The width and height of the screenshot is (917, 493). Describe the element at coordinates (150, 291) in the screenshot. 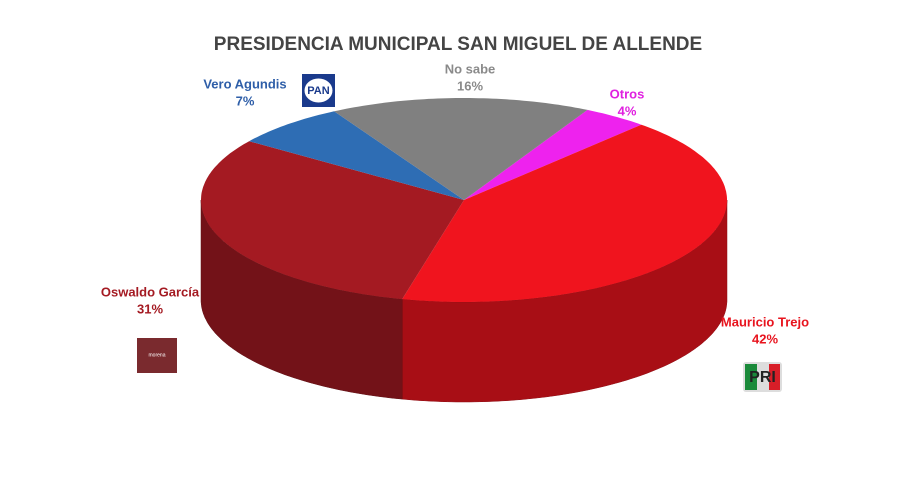

I see `slice-name: Oswaldo García` at that location.